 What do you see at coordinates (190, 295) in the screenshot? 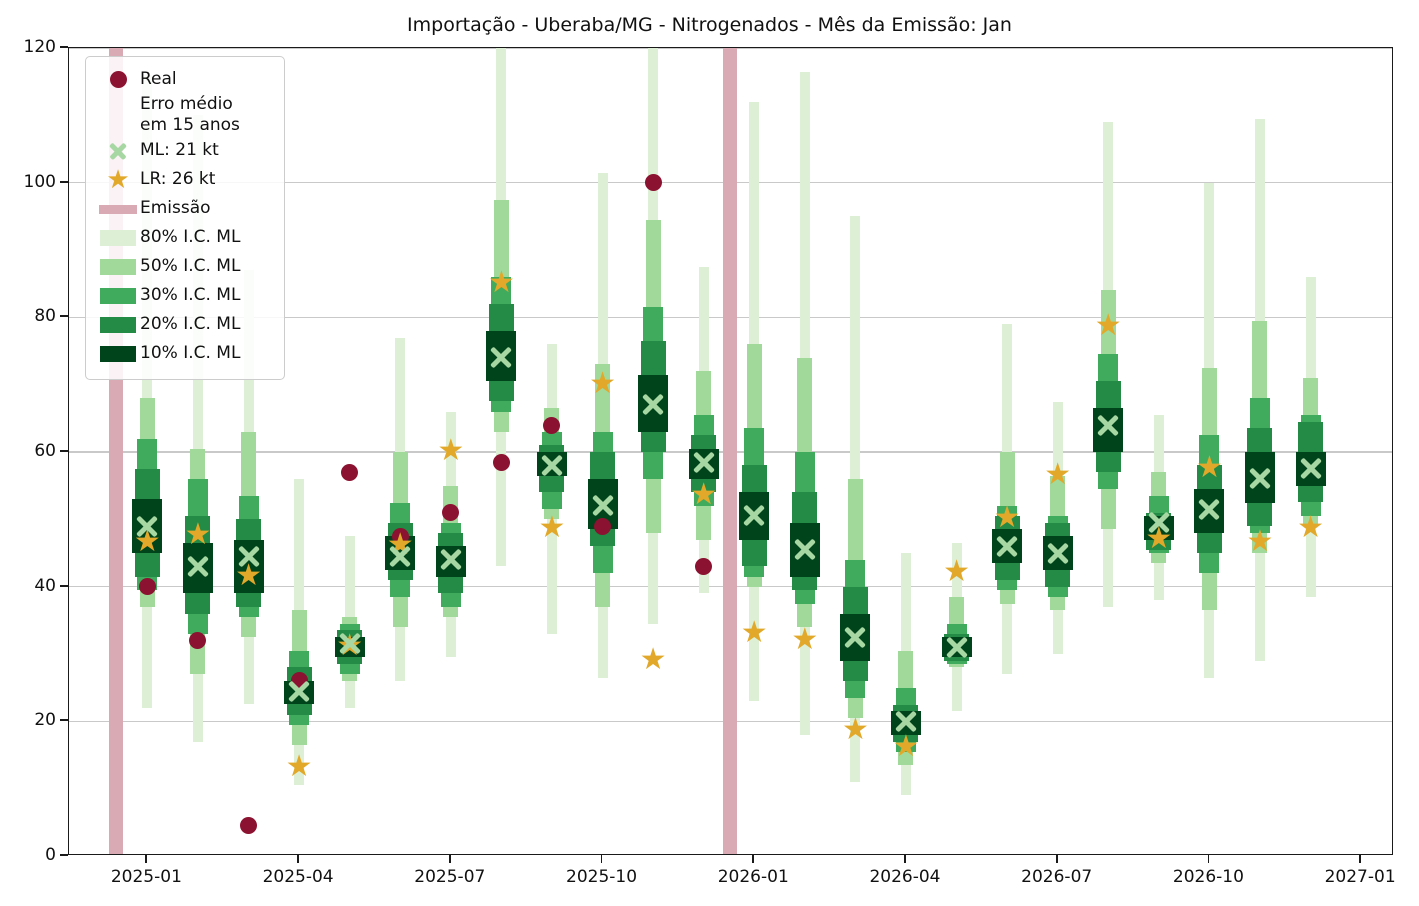
I see `legend-label: 30% I.C. ML` at bounding box center [190, 295].